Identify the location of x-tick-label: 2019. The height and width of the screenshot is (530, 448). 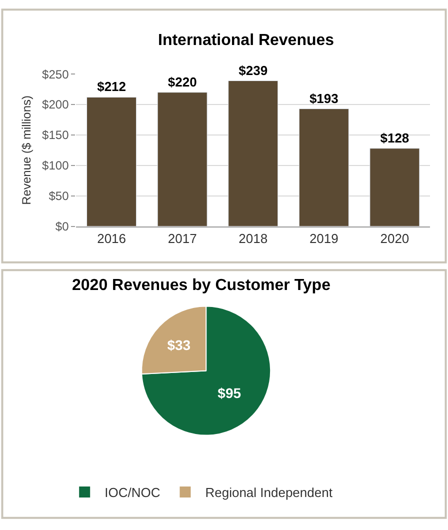
(323, 238).